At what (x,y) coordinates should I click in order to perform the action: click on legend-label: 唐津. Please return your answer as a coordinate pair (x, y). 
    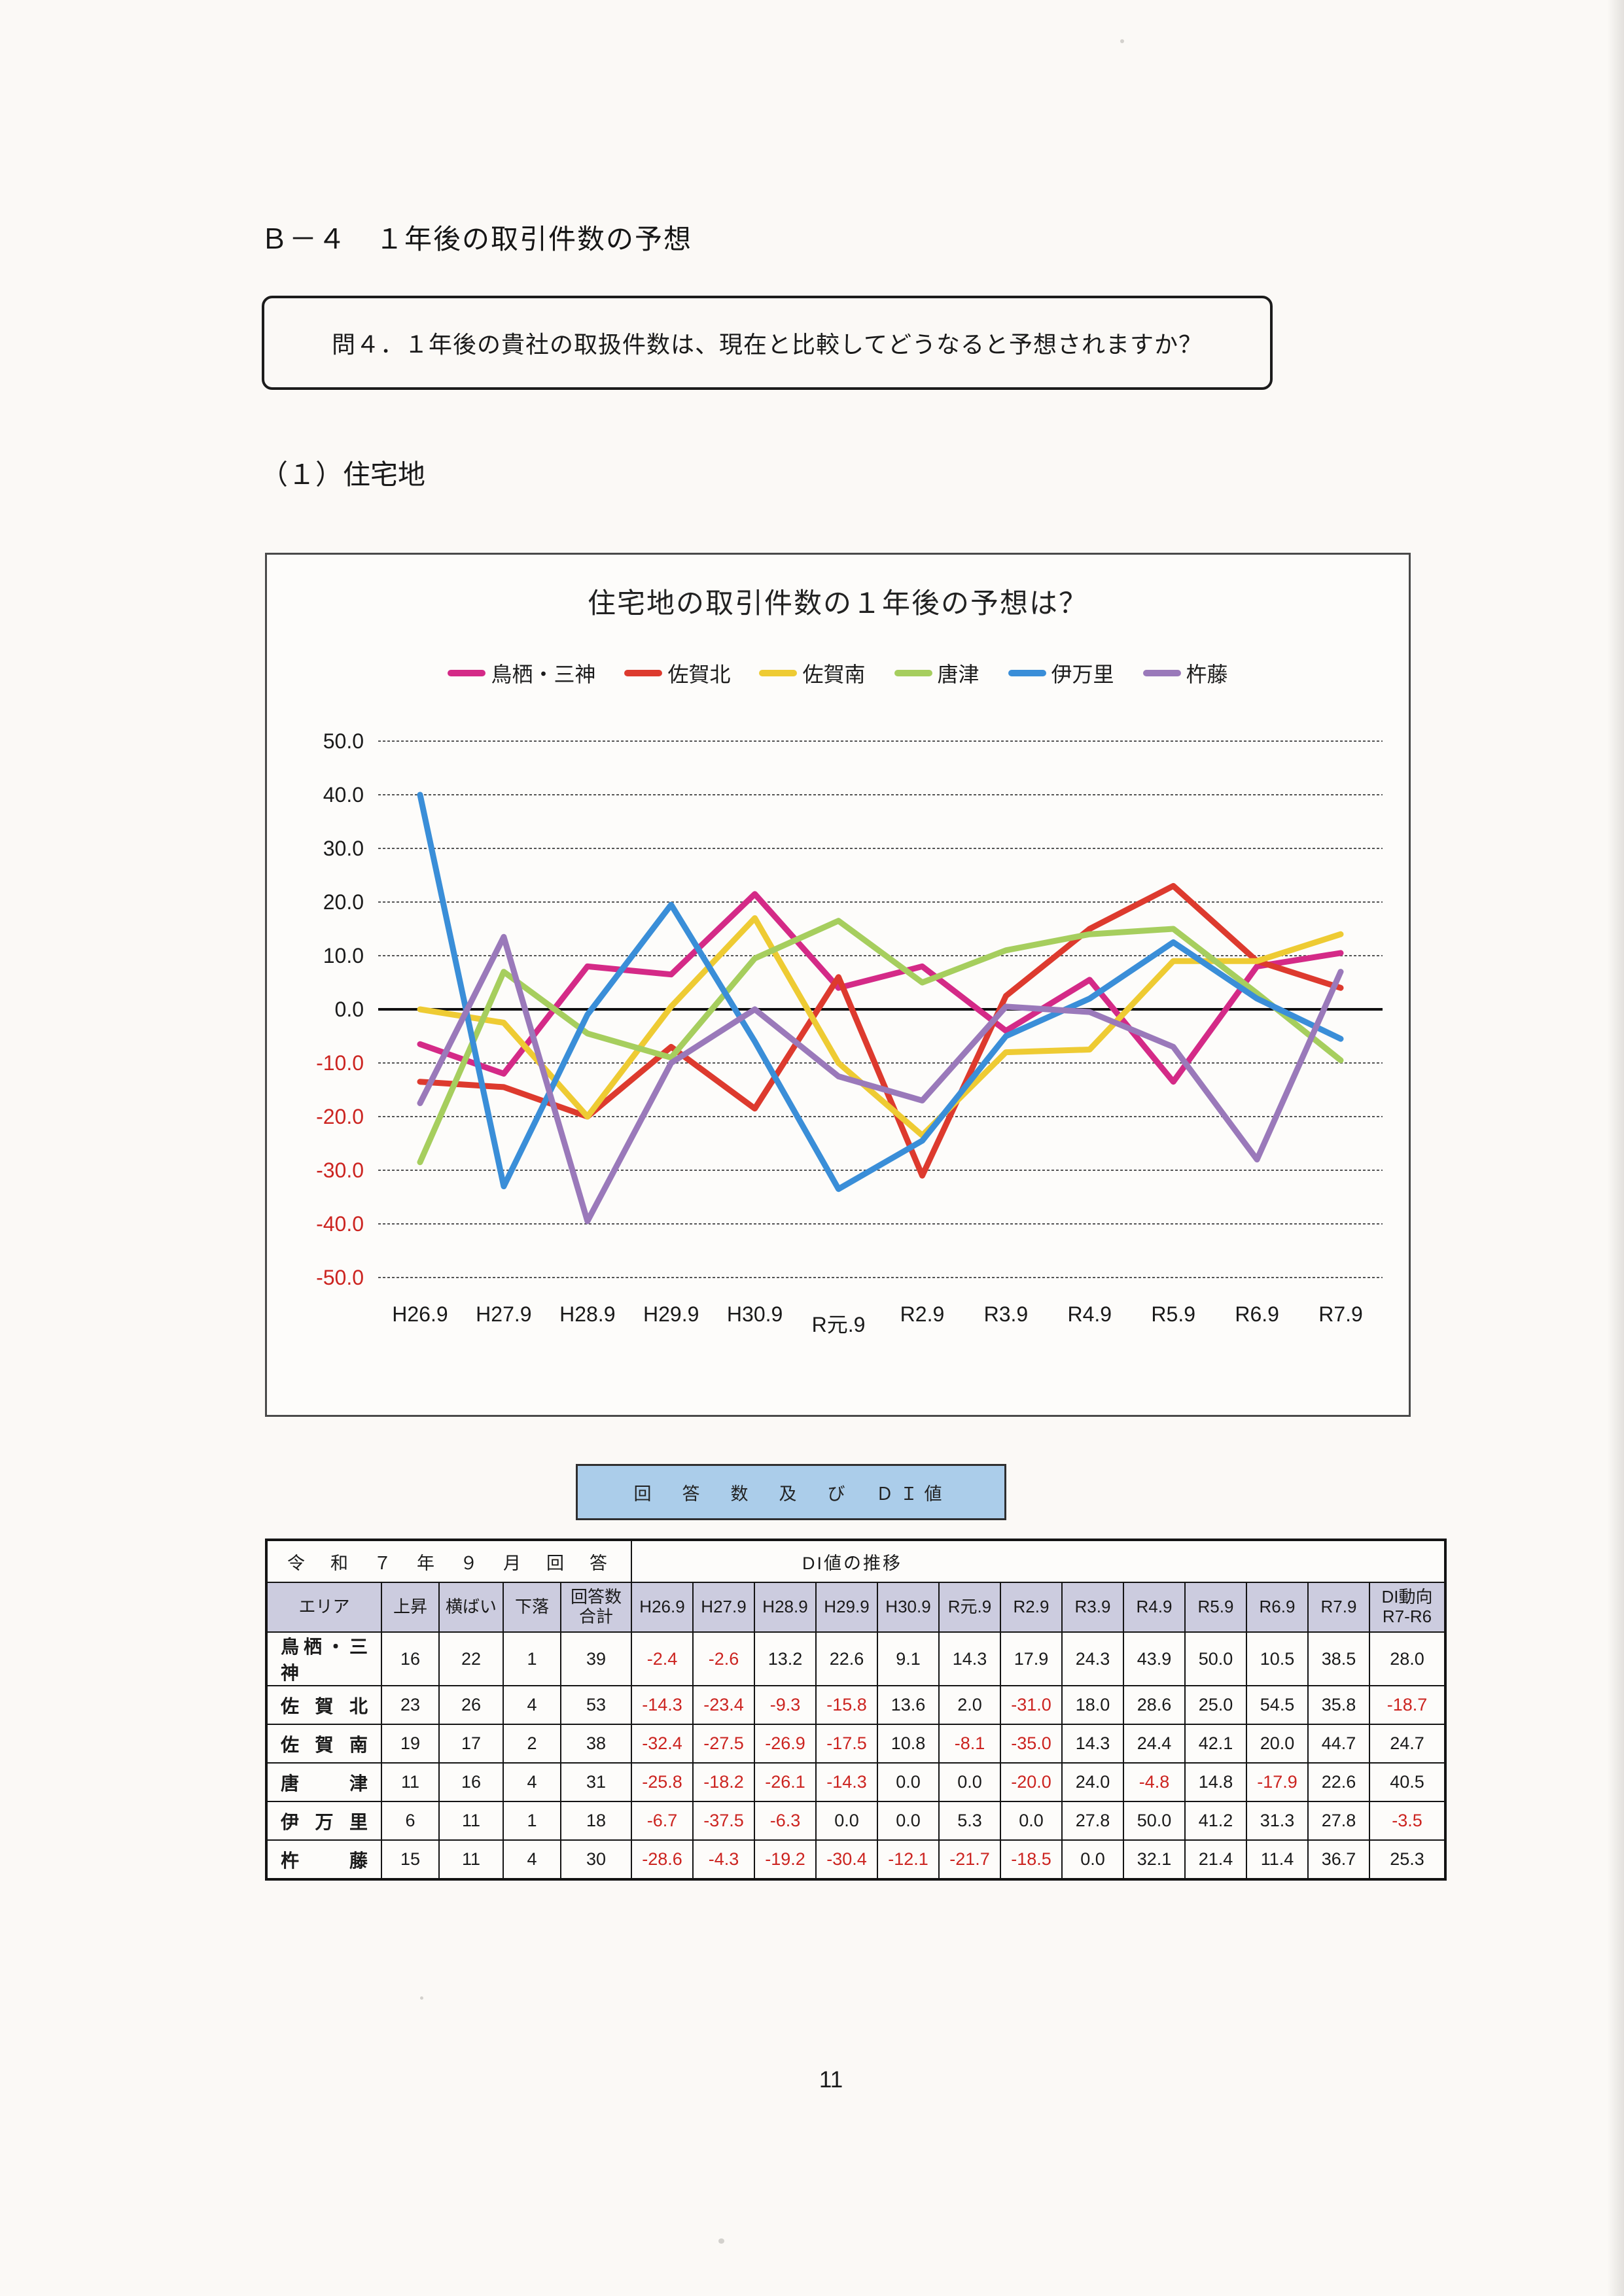
    Looking at the image, I should click on (958, 674).